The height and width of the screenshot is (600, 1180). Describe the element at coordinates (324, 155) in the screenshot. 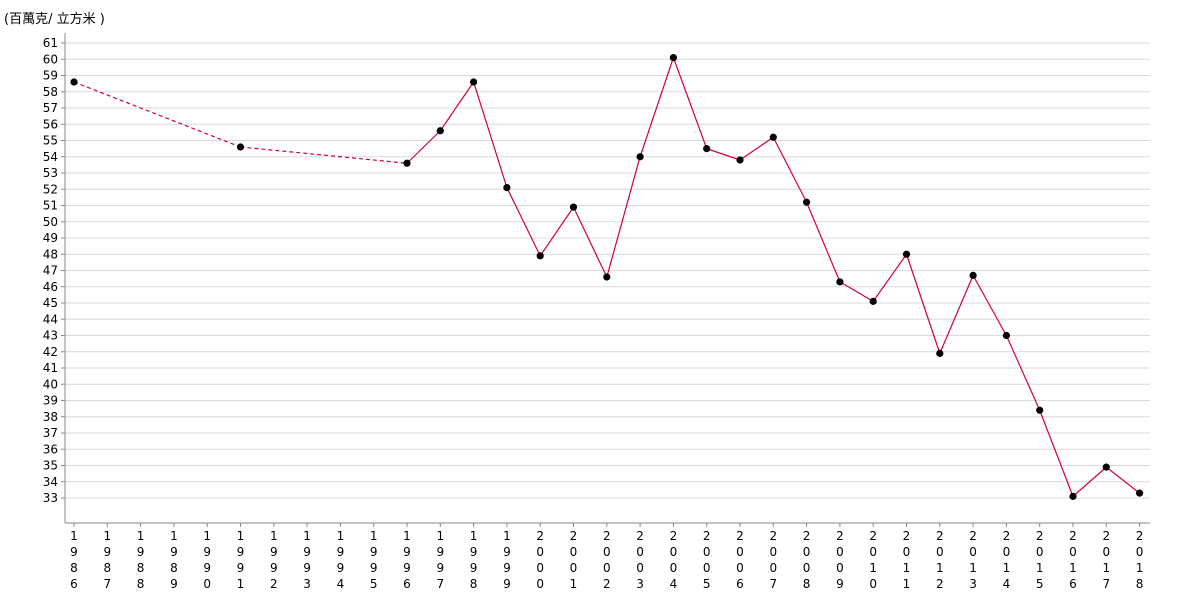

I see `series-segment-1991-1996` at that location.